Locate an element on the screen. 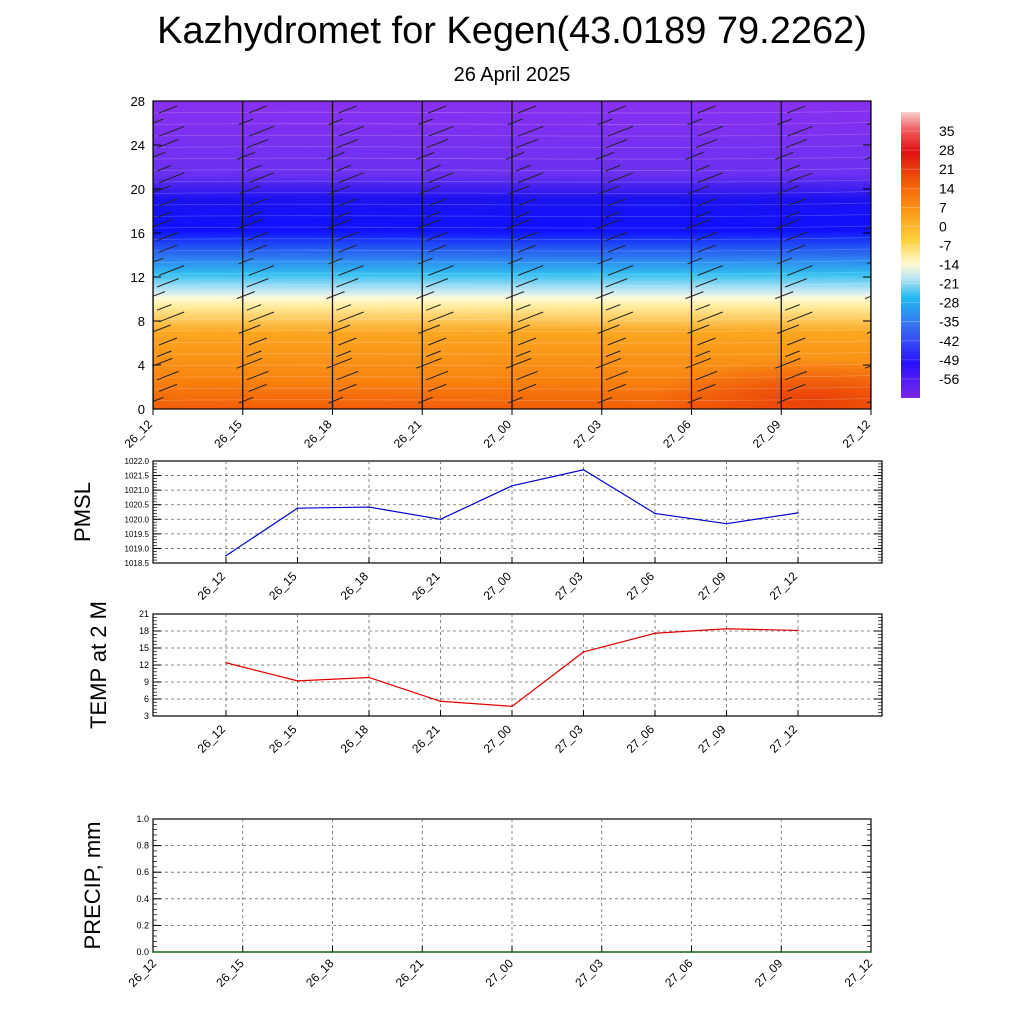 The image size is (1024, 1024). heatmap-y-tick-label: 4 is located at coordinates (141, 365).